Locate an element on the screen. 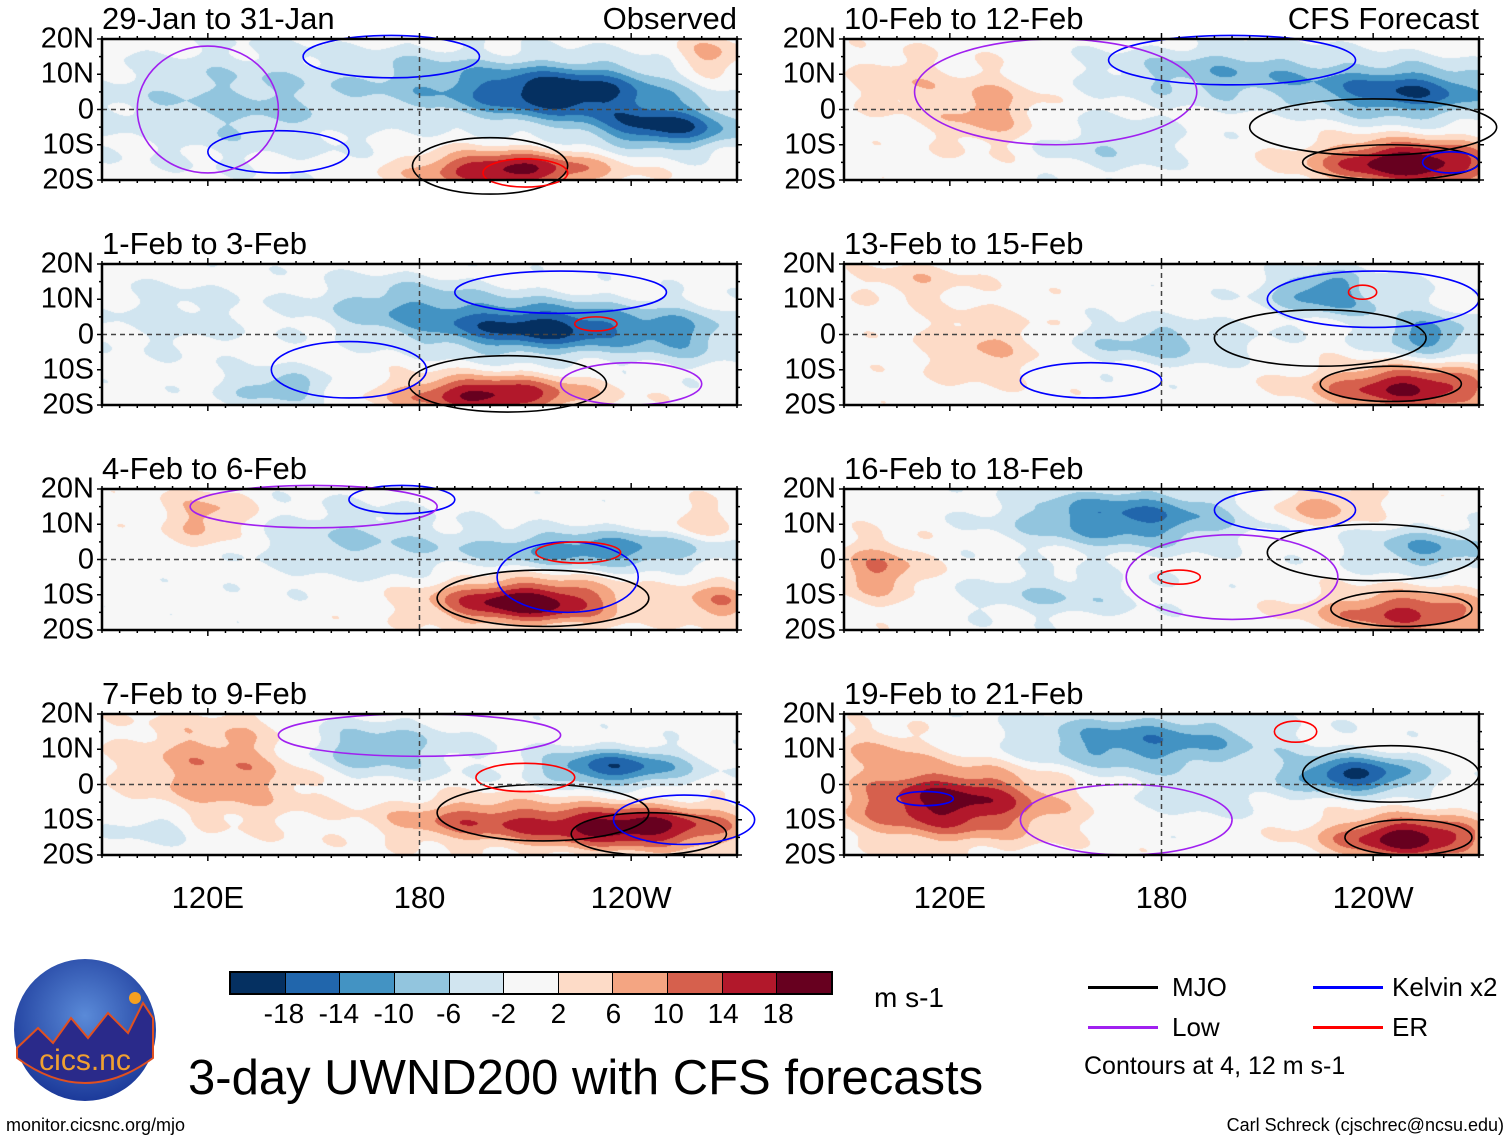  legend-label-low: Low is located at coordinates (1196, 1027).